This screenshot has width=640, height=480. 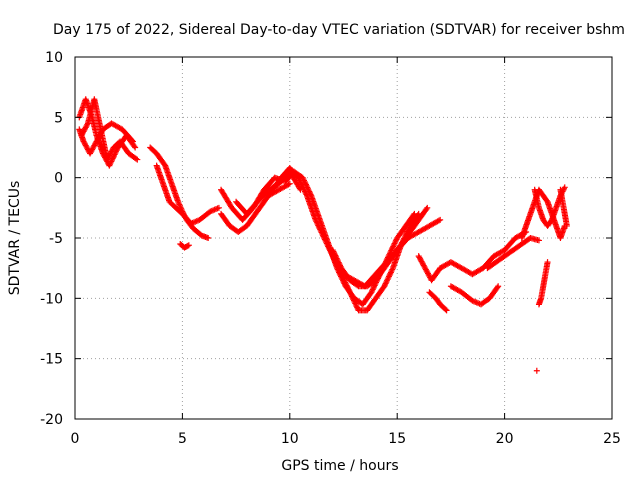 What do you see at coordinates (56, 239) in the screenshot?
I see `y-tick-label: -5` at bounding box center [56, 239].